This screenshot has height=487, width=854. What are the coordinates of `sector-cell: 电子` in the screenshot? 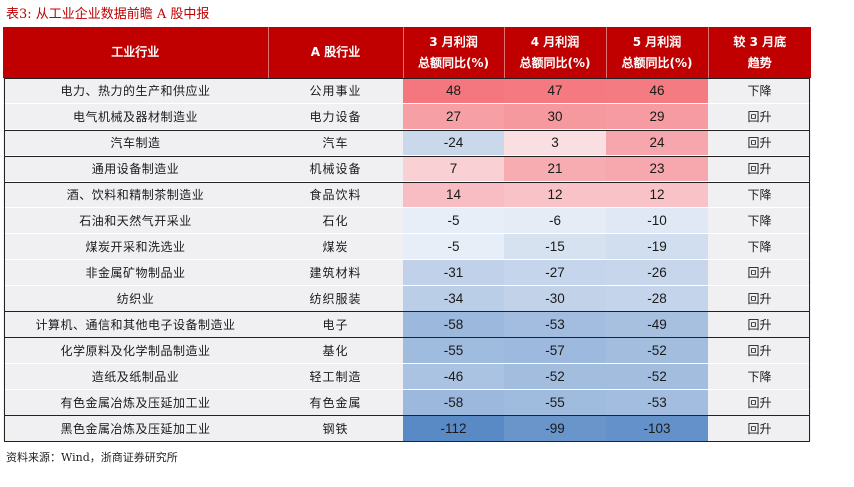 It's located at (335, 324).